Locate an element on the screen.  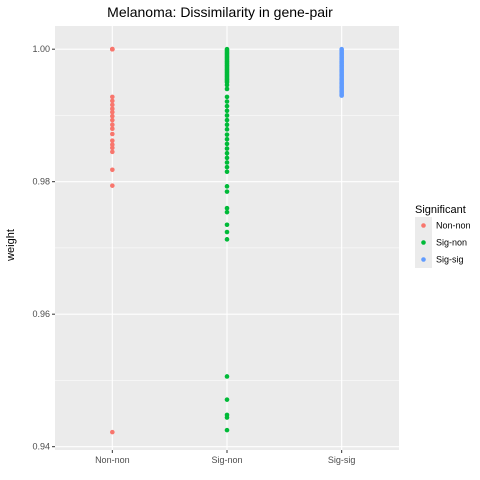
y-axis-title: weight is located at coordinates (11, 245).